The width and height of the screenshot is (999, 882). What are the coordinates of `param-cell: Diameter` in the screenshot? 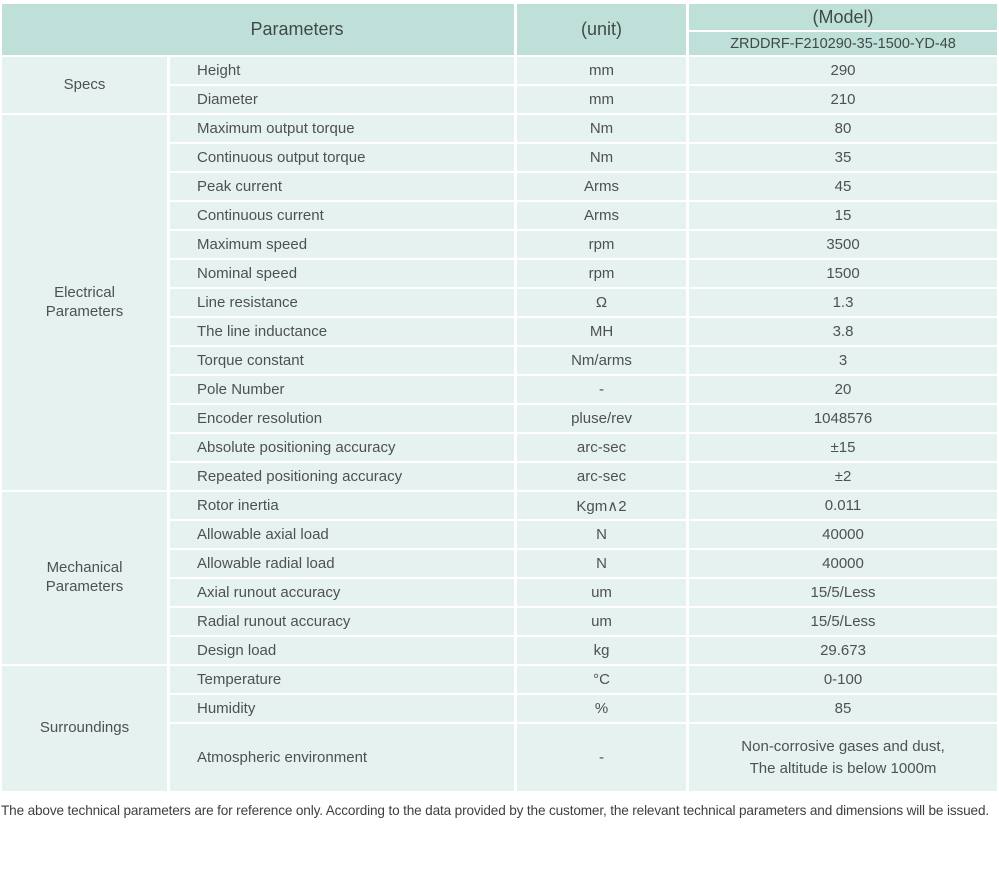 It's located at (341, 100).